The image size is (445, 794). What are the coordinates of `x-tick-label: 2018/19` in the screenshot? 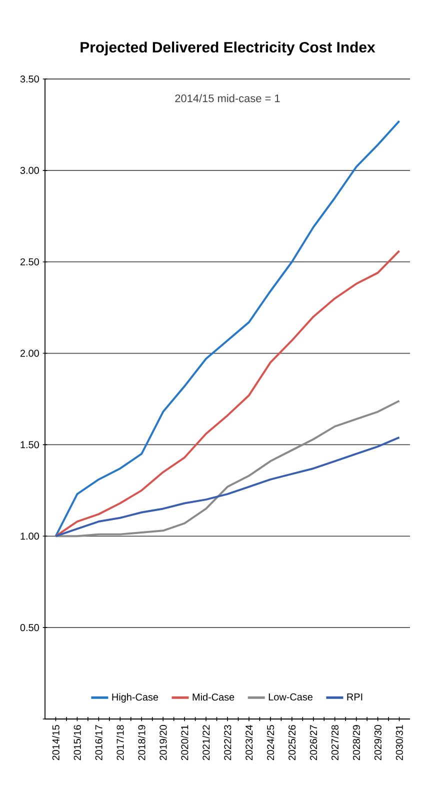 It's located at (142, 742).